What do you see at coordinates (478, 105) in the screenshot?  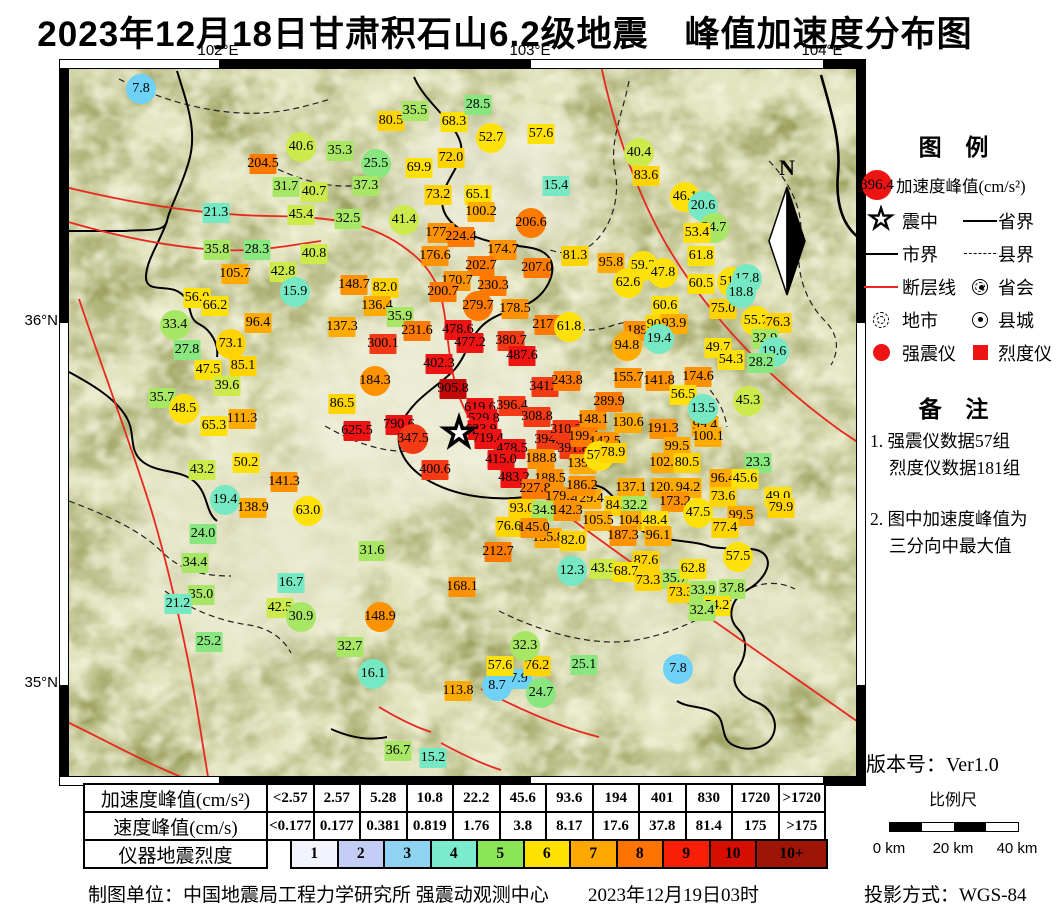 I see `station-marker: 28.5` at bounding box center [478, 105].